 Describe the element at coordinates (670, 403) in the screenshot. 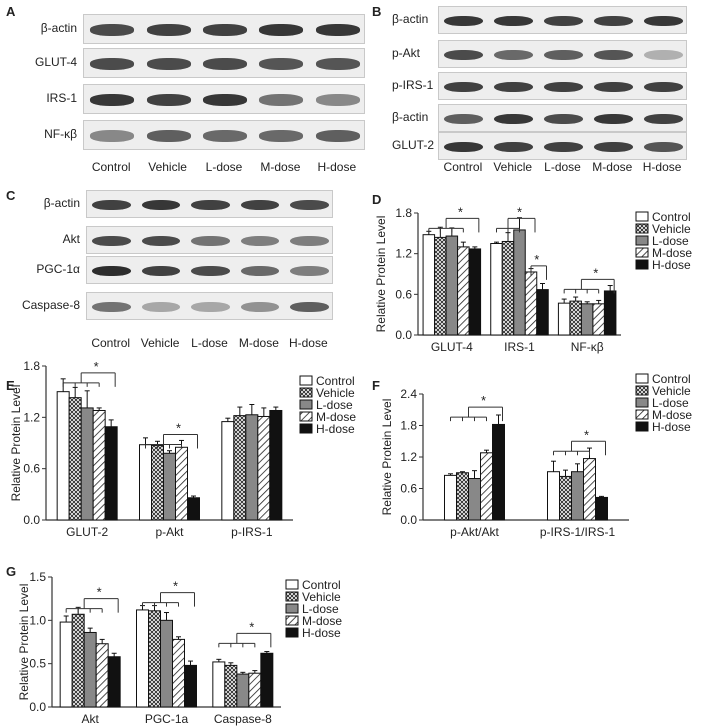

I see `legend-label: L-dose` at that location.